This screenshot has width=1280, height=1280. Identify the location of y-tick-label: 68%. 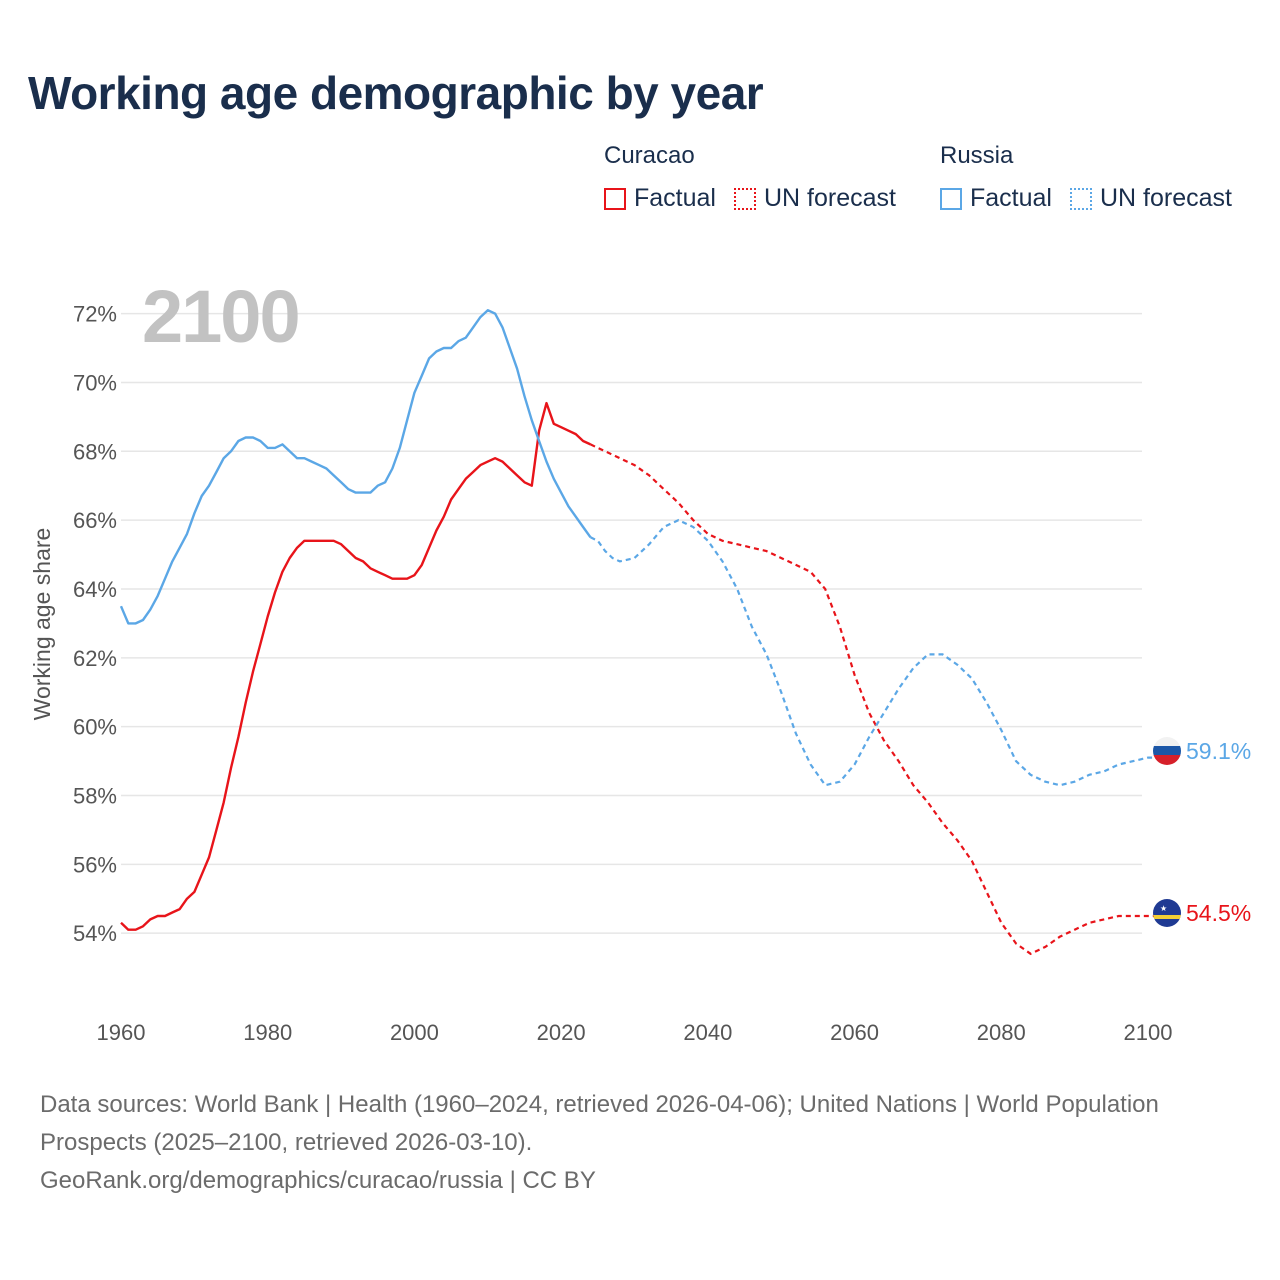
(95, 451).